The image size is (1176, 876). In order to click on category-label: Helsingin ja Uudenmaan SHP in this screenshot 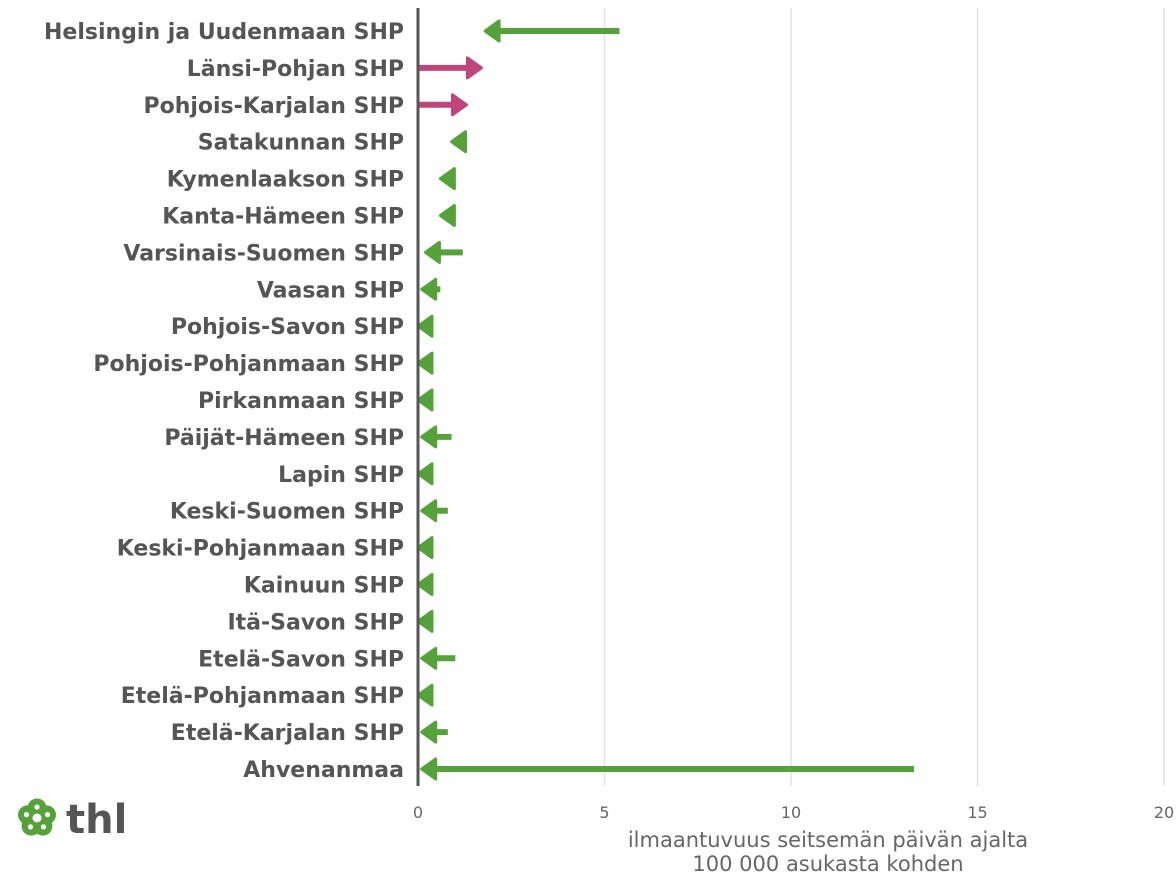, I will do `click(224, 32)`.